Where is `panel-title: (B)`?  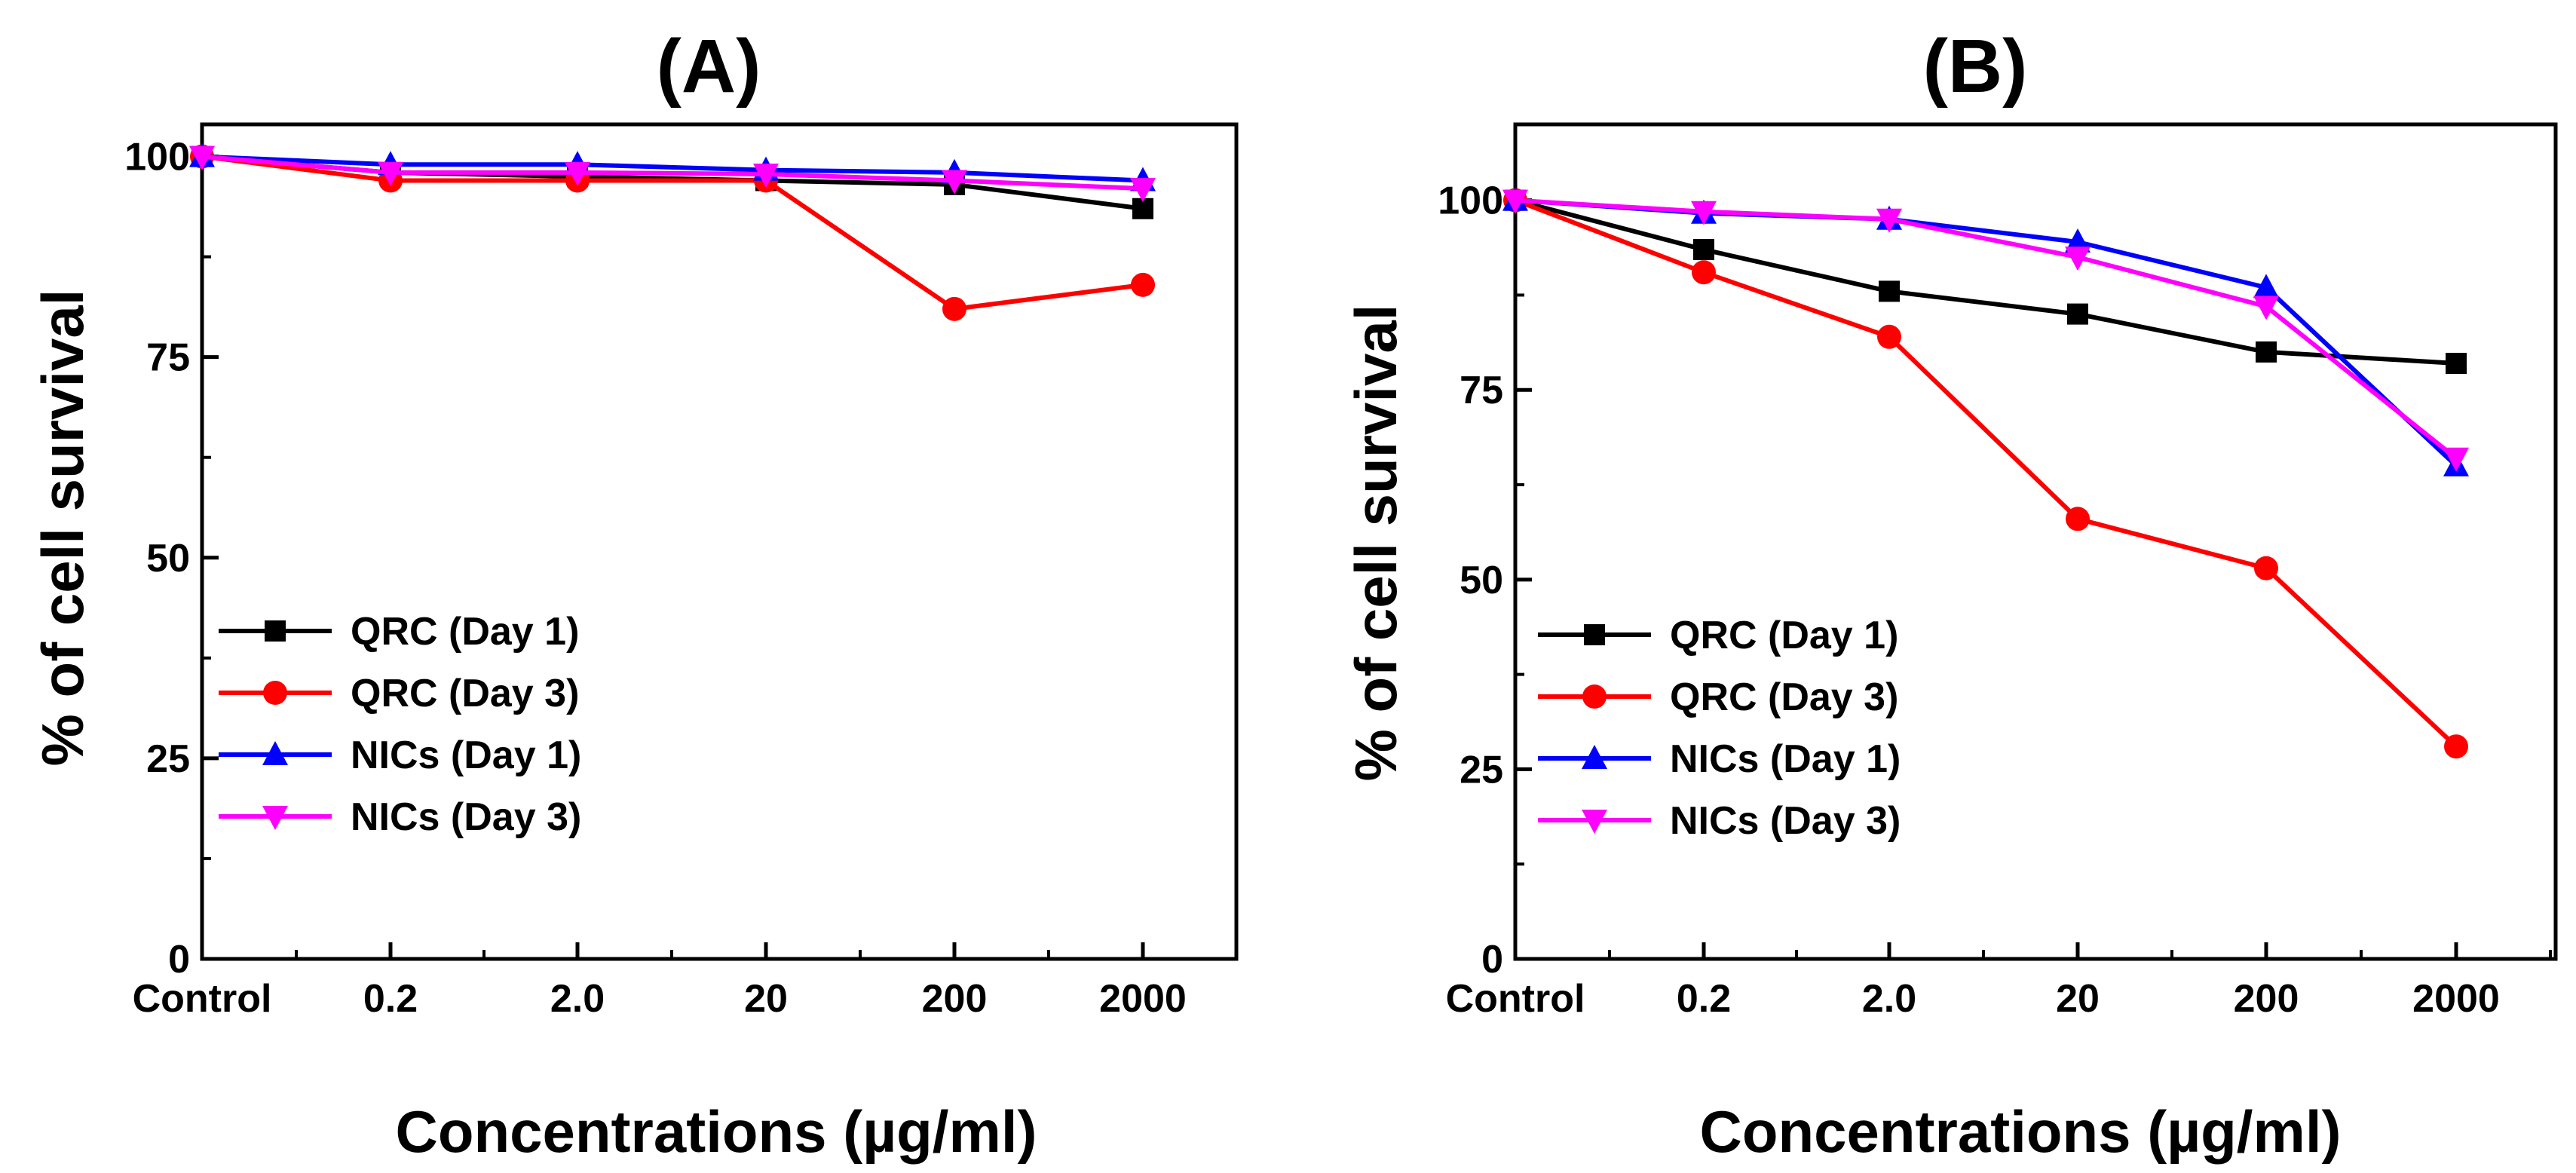 panel-title: (B) is located at coordinates (1975, 66).